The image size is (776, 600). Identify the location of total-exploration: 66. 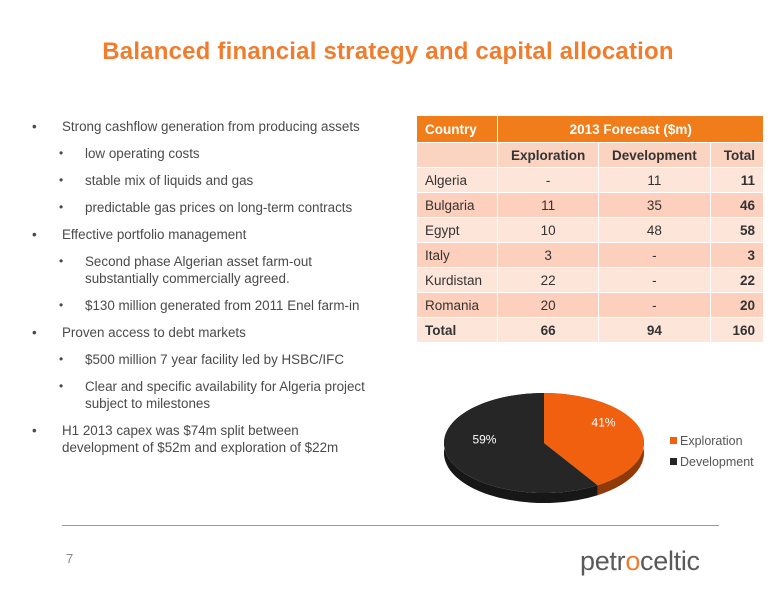
(548, 330).